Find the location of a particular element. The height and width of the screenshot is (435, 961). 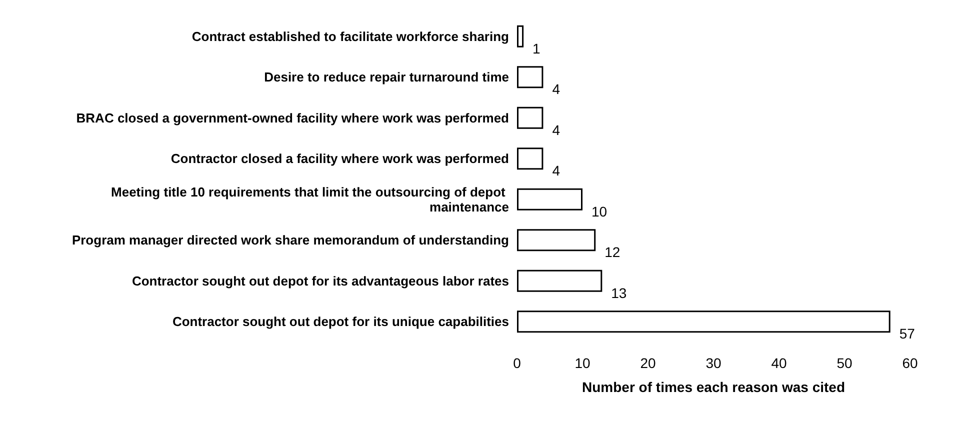

y-tick-label: Program manager directed work share memorandum of understanding is located at coordinates (291, 240).